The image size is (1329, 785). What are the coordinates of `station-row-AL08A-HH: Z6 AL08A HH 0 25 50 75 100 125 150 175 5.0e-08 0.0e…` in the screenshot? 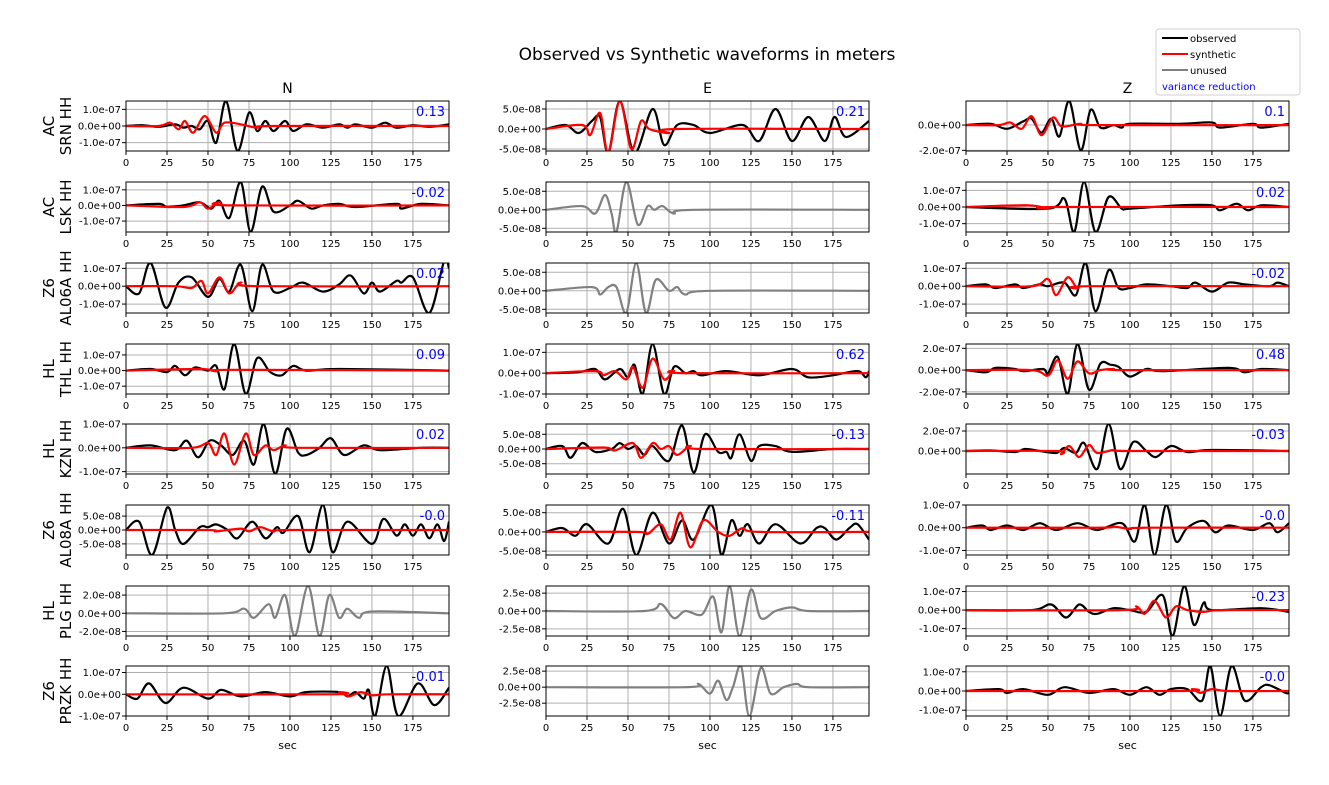 It's located at (665, 532).